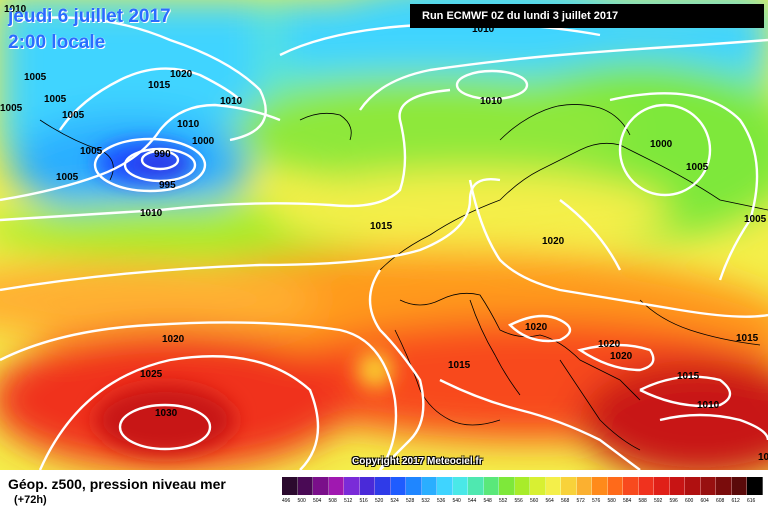  What do you see at coordinates (89, 16) in the screenshot?
I see `forecast-date: jeudi 6 juillet 2017` at bounding box center [89, 16].